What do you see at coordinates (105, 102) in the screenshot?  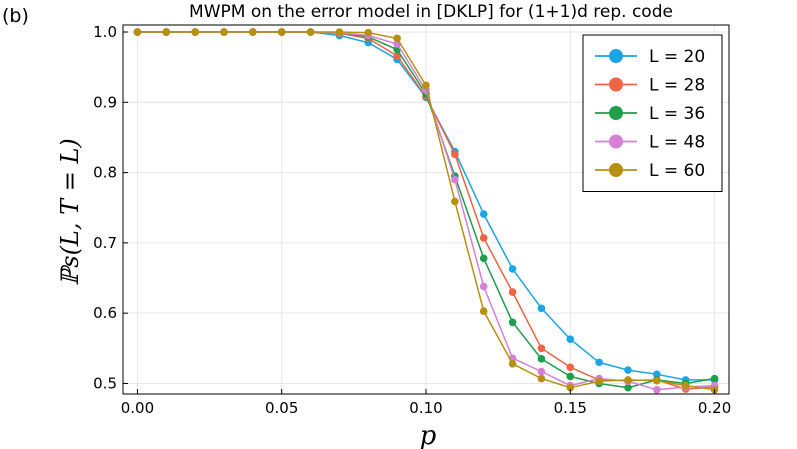 I see `y-tick-label: 0.9` at bounding box center [105, 102].